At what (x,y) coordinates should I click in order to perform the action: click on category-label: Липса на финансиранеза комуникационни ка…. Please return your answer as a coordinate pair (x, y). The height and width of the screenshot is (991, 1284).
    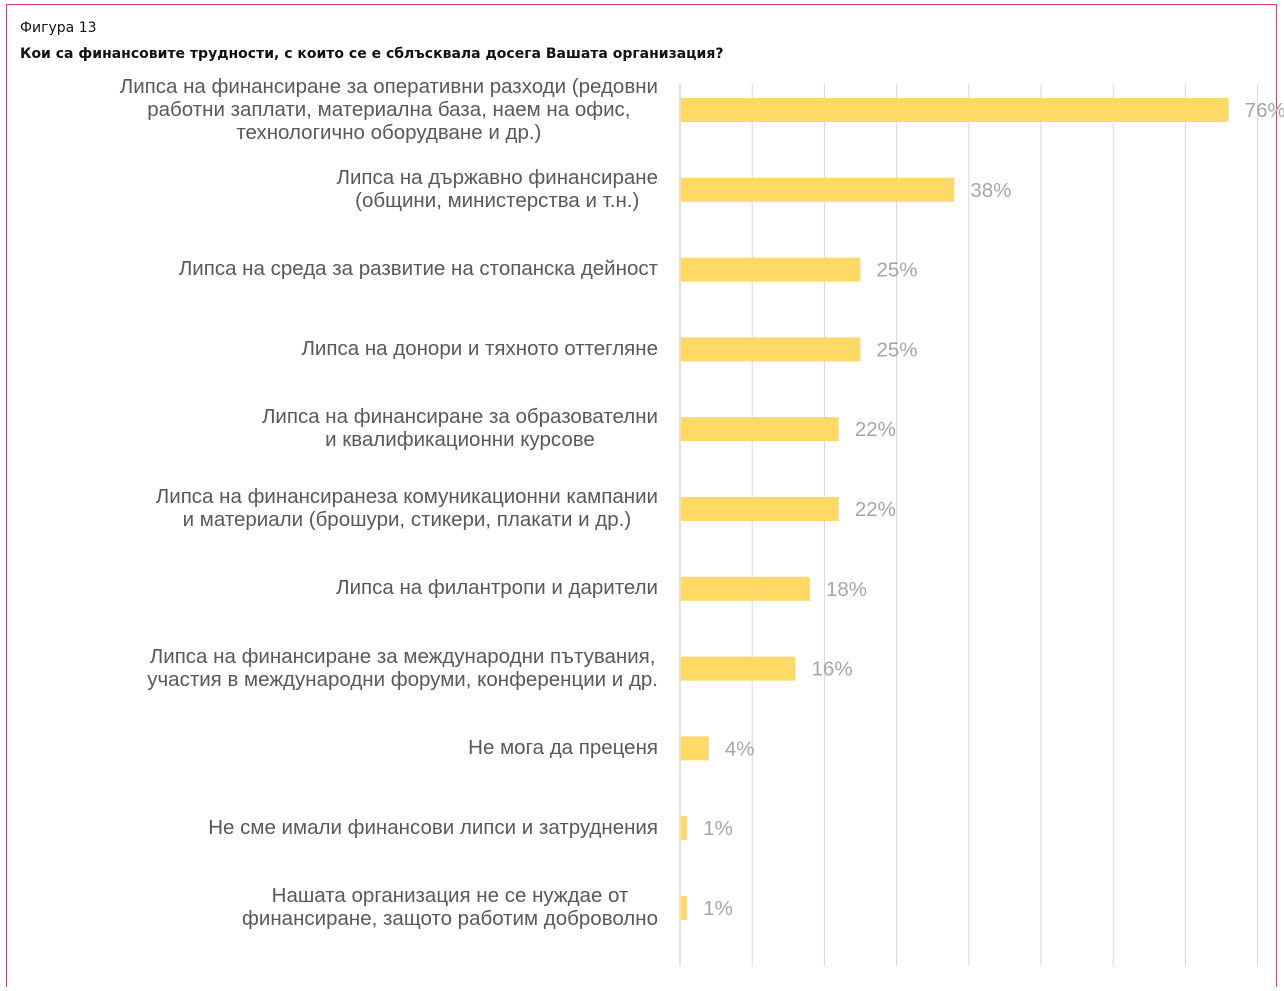
    Looking at the image, I should click on (406, 508).